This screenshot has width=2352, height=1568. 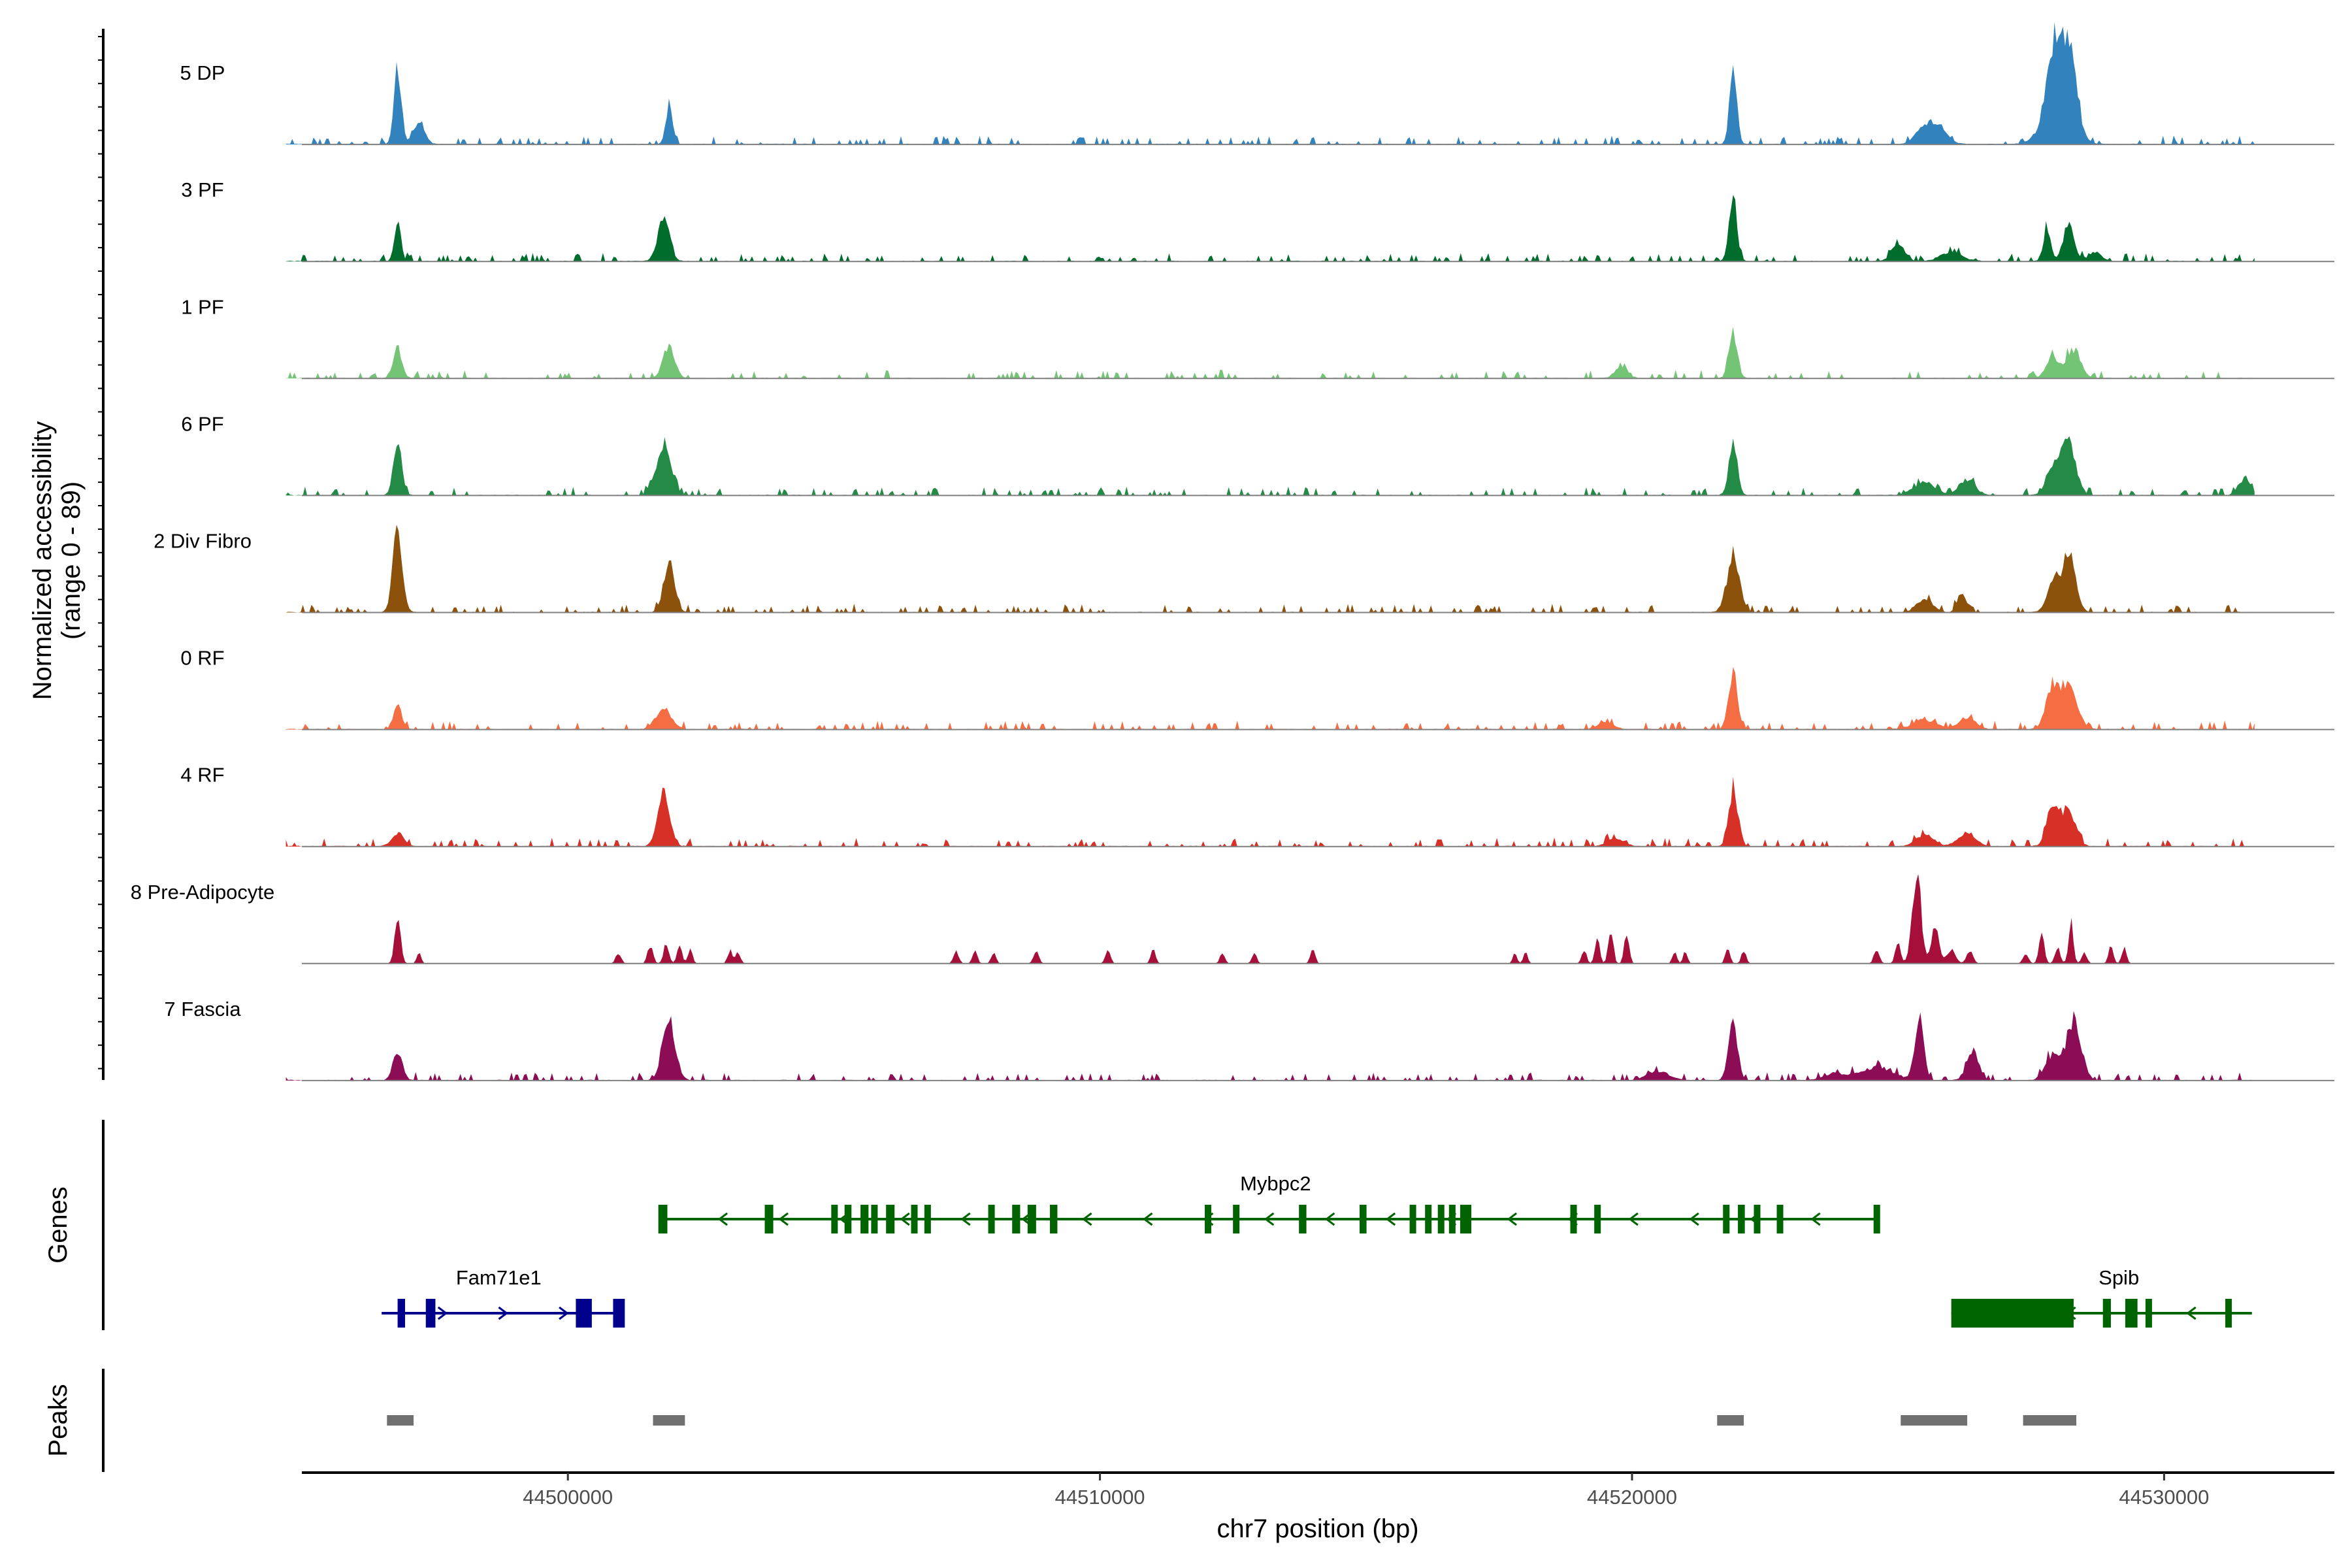 What do you see at coordinates (2101, 1297) in the screenshot?
I see `gene-spib: Spib` at bounding box center [2101, 1297].